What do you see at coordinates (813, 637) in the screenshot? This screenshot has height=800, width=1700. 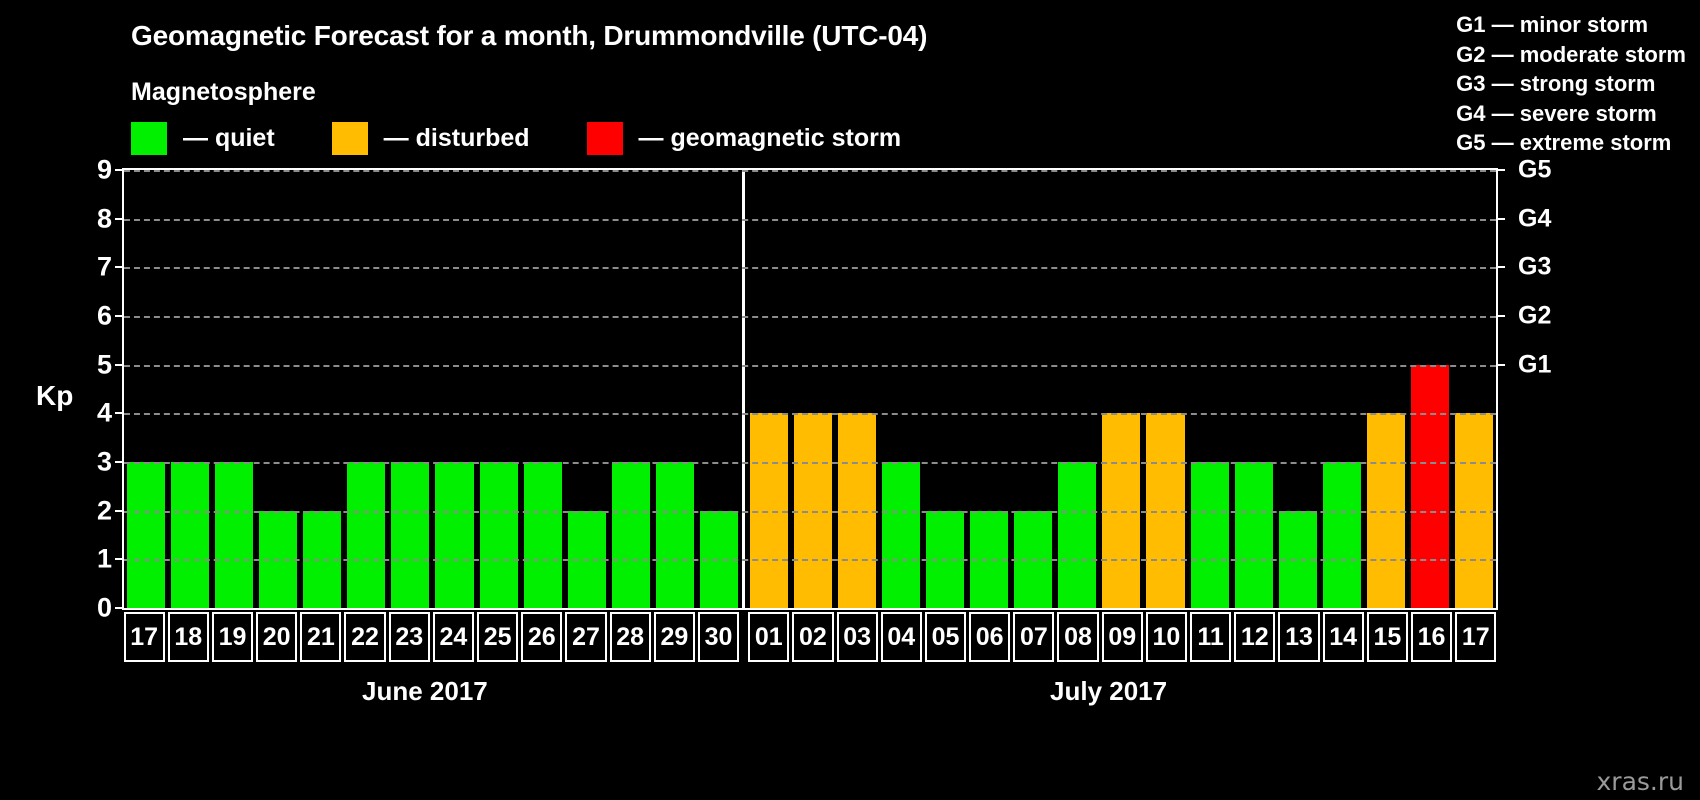 I see `day-label-july-02: 02` at bounding box center [813, 637].